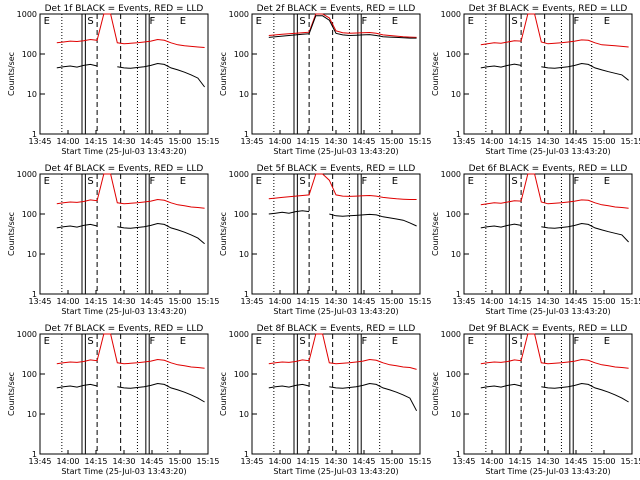  Describe the element at coordinates (124, 329) in the screenshot. I see `panel-title: Det 7f BLACK = Events, RED = LLD` at that location.